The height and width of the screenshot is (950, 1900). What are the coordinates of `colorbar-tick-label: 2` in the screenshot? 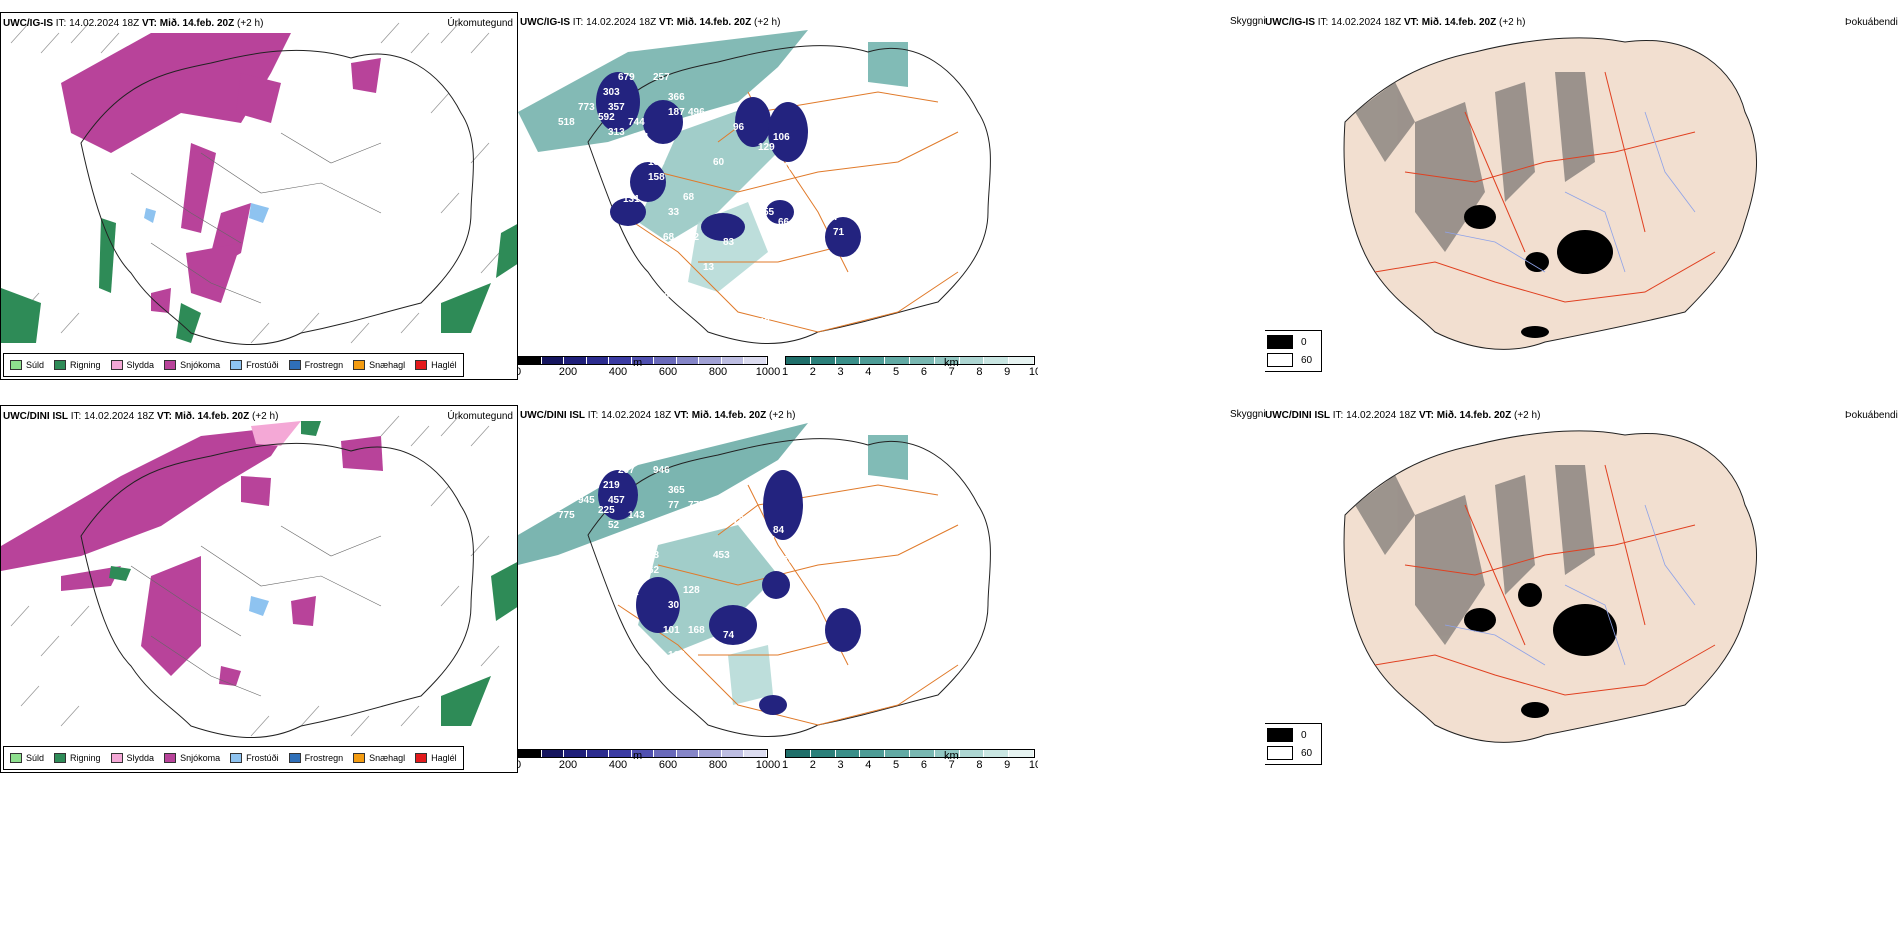 It's located at (812, 765).